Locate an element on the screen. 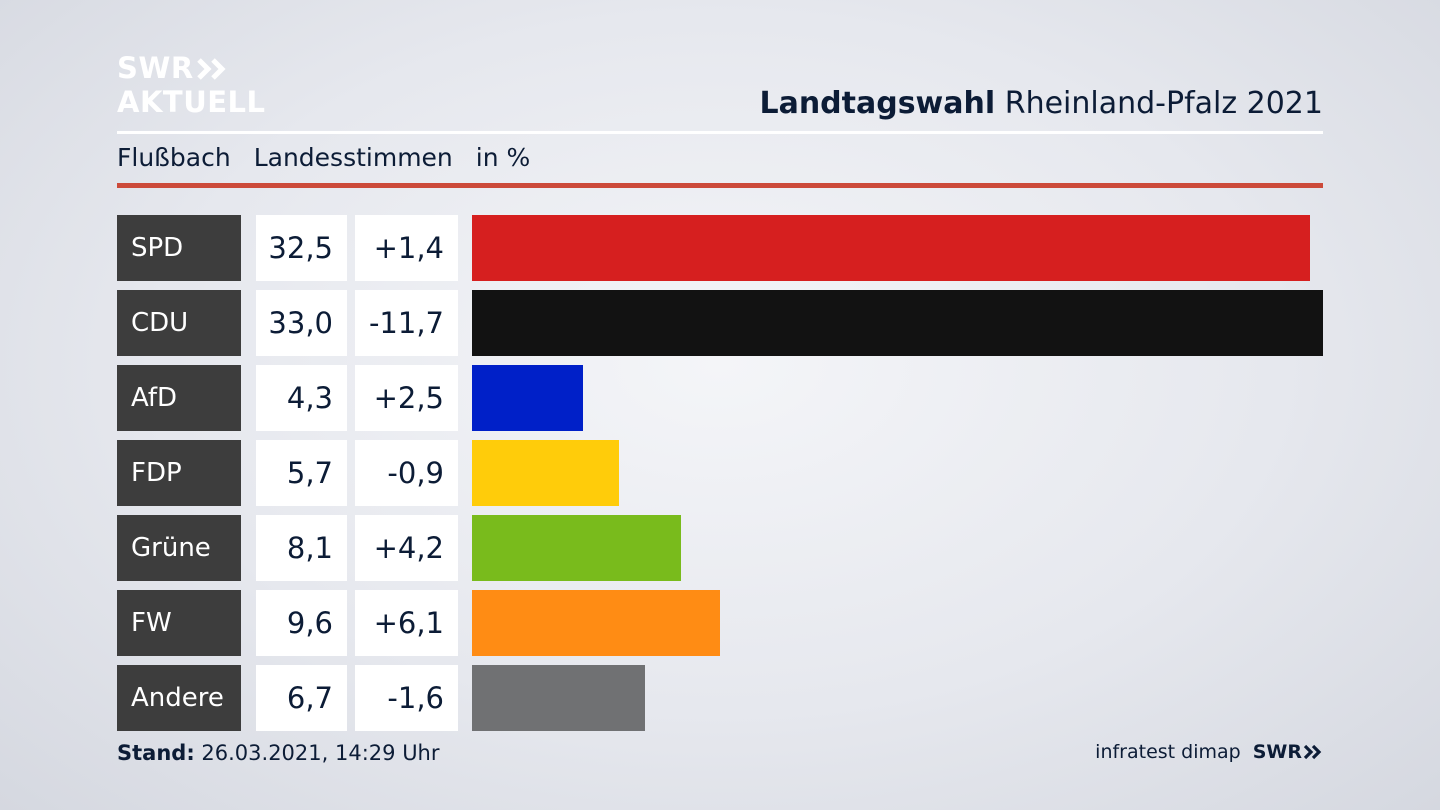 This screenshot has width=1440, height=810. timestamp-label: Stand: is located at coordinates (156, 753).